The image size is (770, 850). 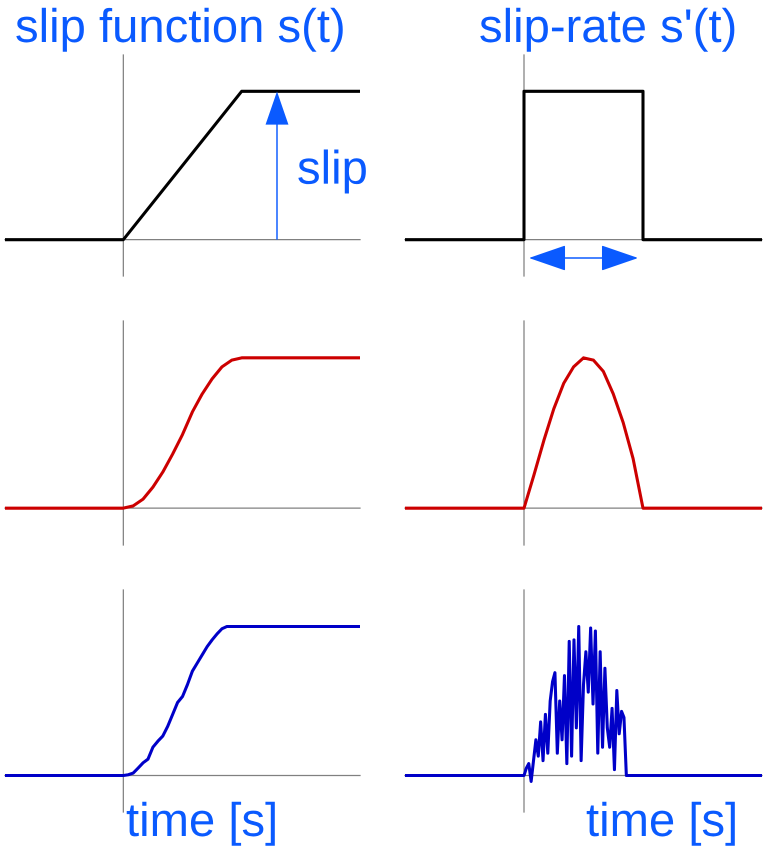 I want to click on annotation: slip, so click(x=332, y=171).